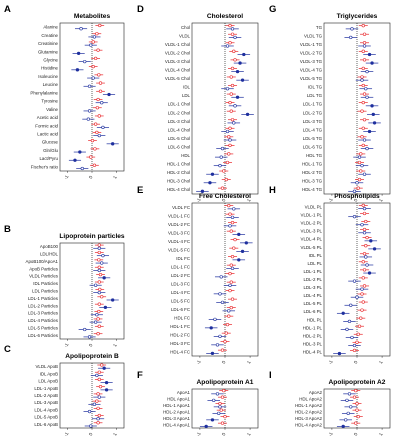 The image size is (402, 440). What do you see at coordinates (312, 172) in the screenshot?
I see `row-label-hdl-2-tg: HDL-2 TG` at bounding box center [312, 172].